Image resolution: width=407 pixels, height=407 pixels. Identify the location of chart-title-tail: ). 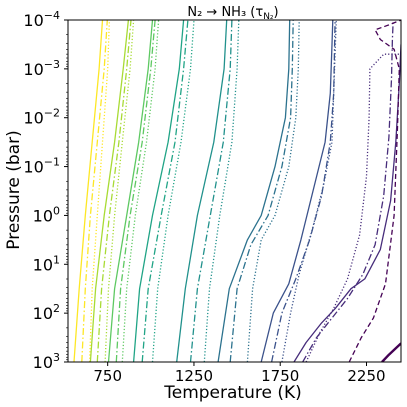
(276, 12).